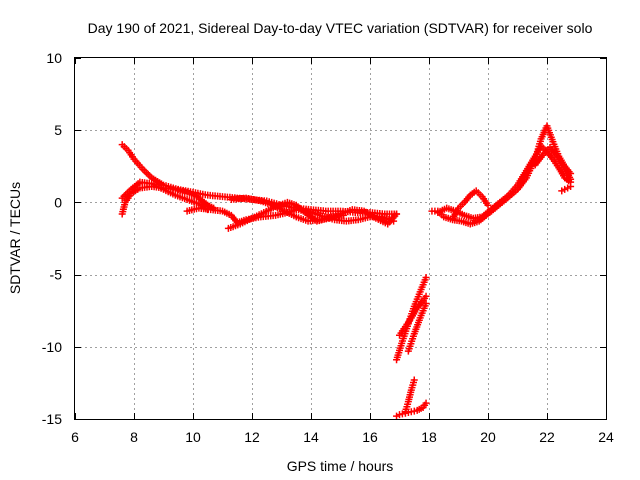 The height and width of the screenshot is (480, 640). What do you see at coordinates (134, 437) in the screenshot?
I see `x-tick-label: 8` at bounding box center [134, 437].